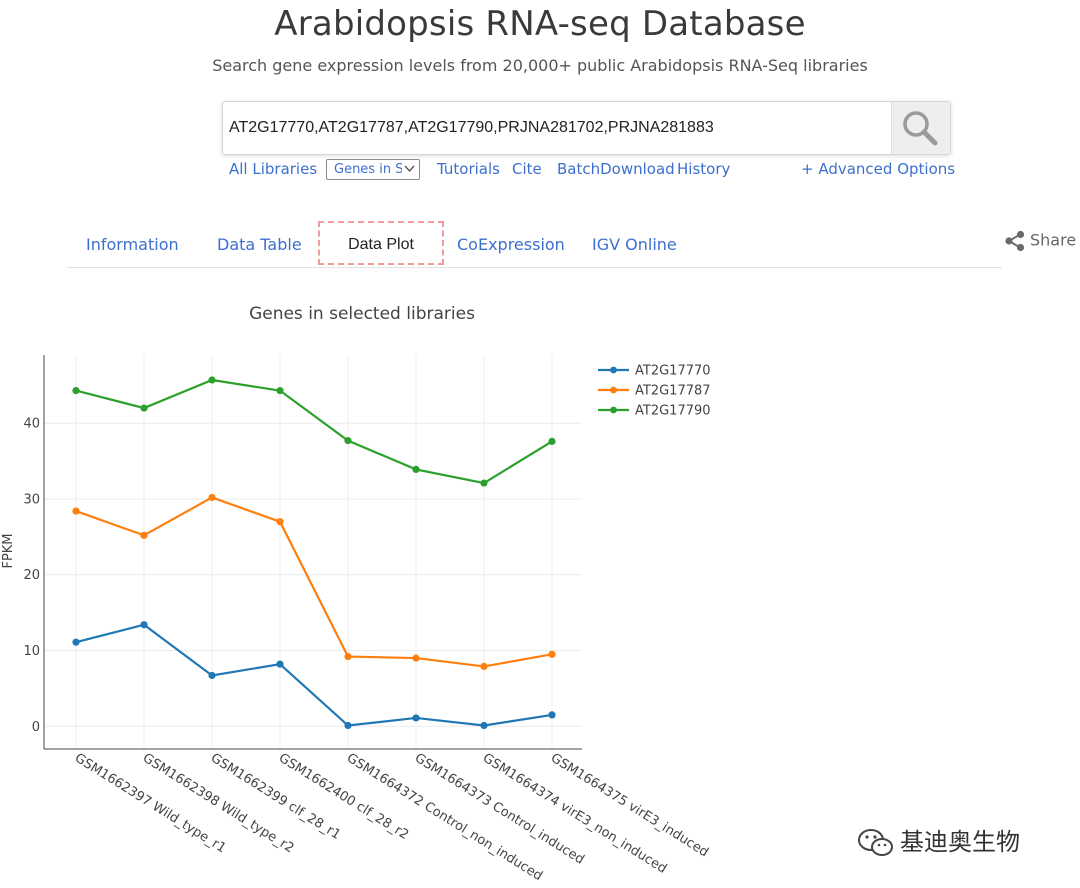 This screenshot has width=1080, height=888. I want to click on search-icon, so click(920, 128).